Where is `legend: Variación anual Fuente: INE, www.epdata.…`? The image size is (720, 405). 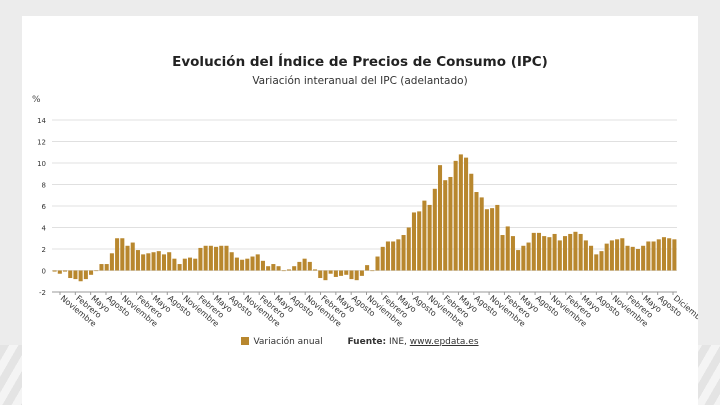
legend: Variación anual Fuente: INE, www.epdata.… is located at coordinates (360, 342).